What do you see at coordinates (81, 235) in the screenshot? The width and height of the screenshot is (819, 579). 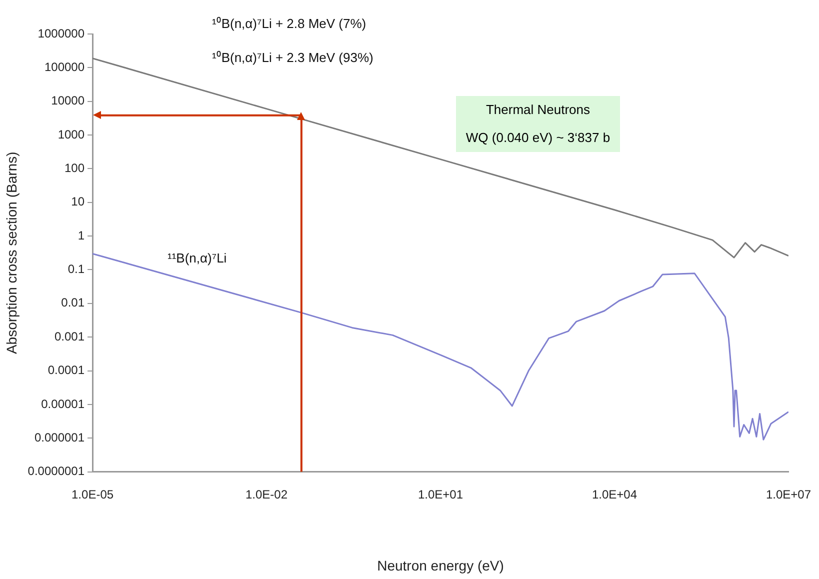 I see `y-tick-label: 1` at bounding box center [81, 235].